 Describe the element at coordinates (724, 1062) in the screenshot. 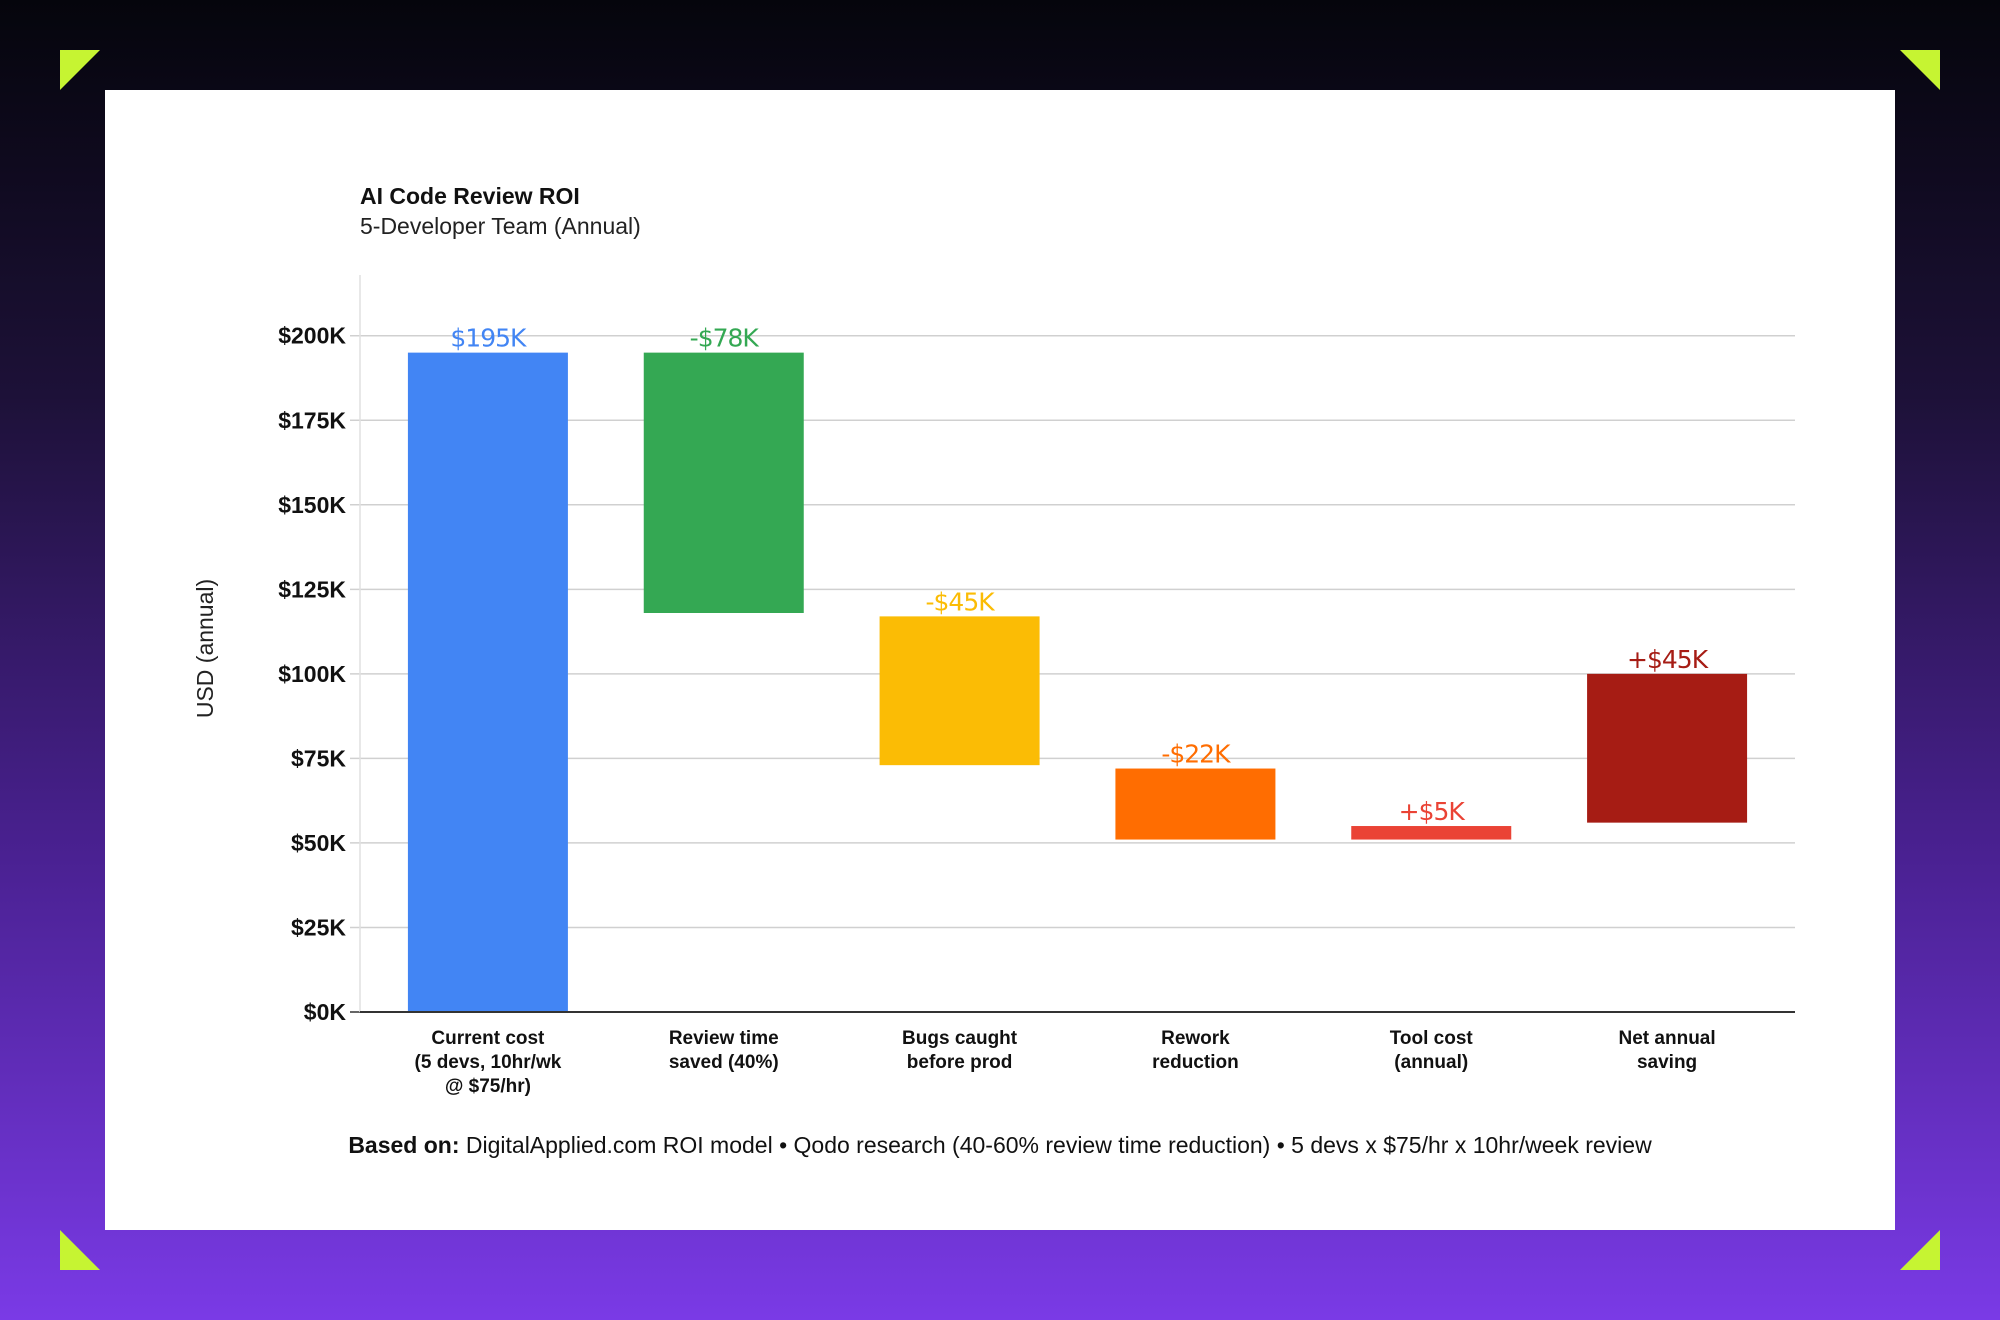

I see `x-tick-label: saved (40%)` at that location.